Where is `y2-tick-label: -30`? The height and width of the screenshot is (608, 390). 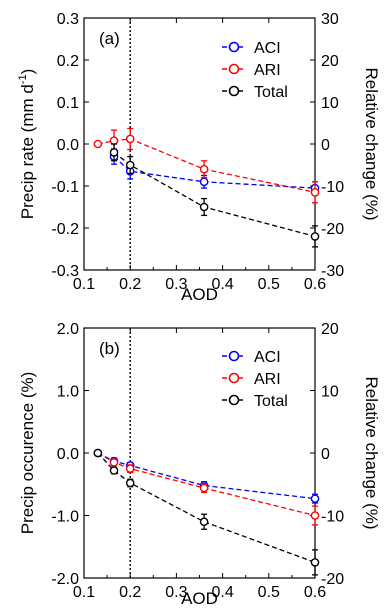 y2-tick-label: -30 is located at coordinates (332, 271).